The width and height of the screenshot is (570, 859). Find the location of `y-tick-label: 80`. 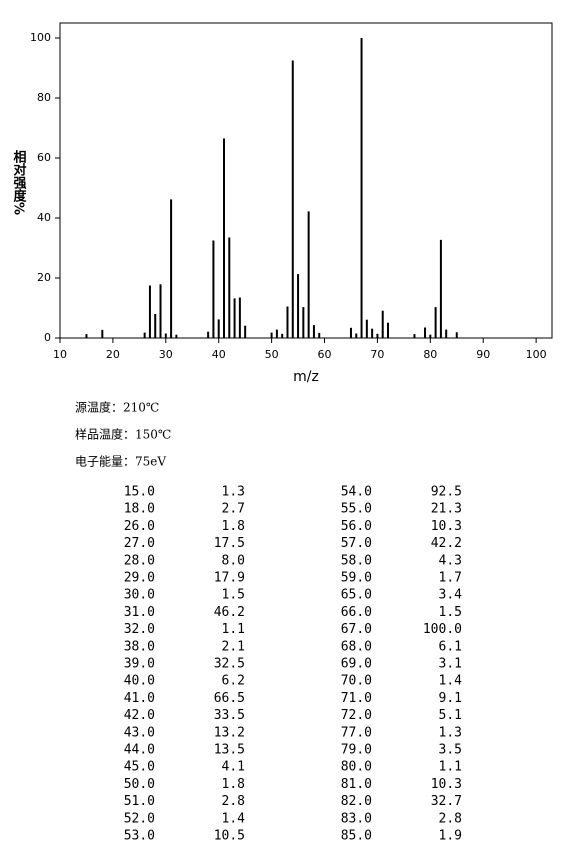

y-tick-label: 80 is located at coordinates (44, 97).